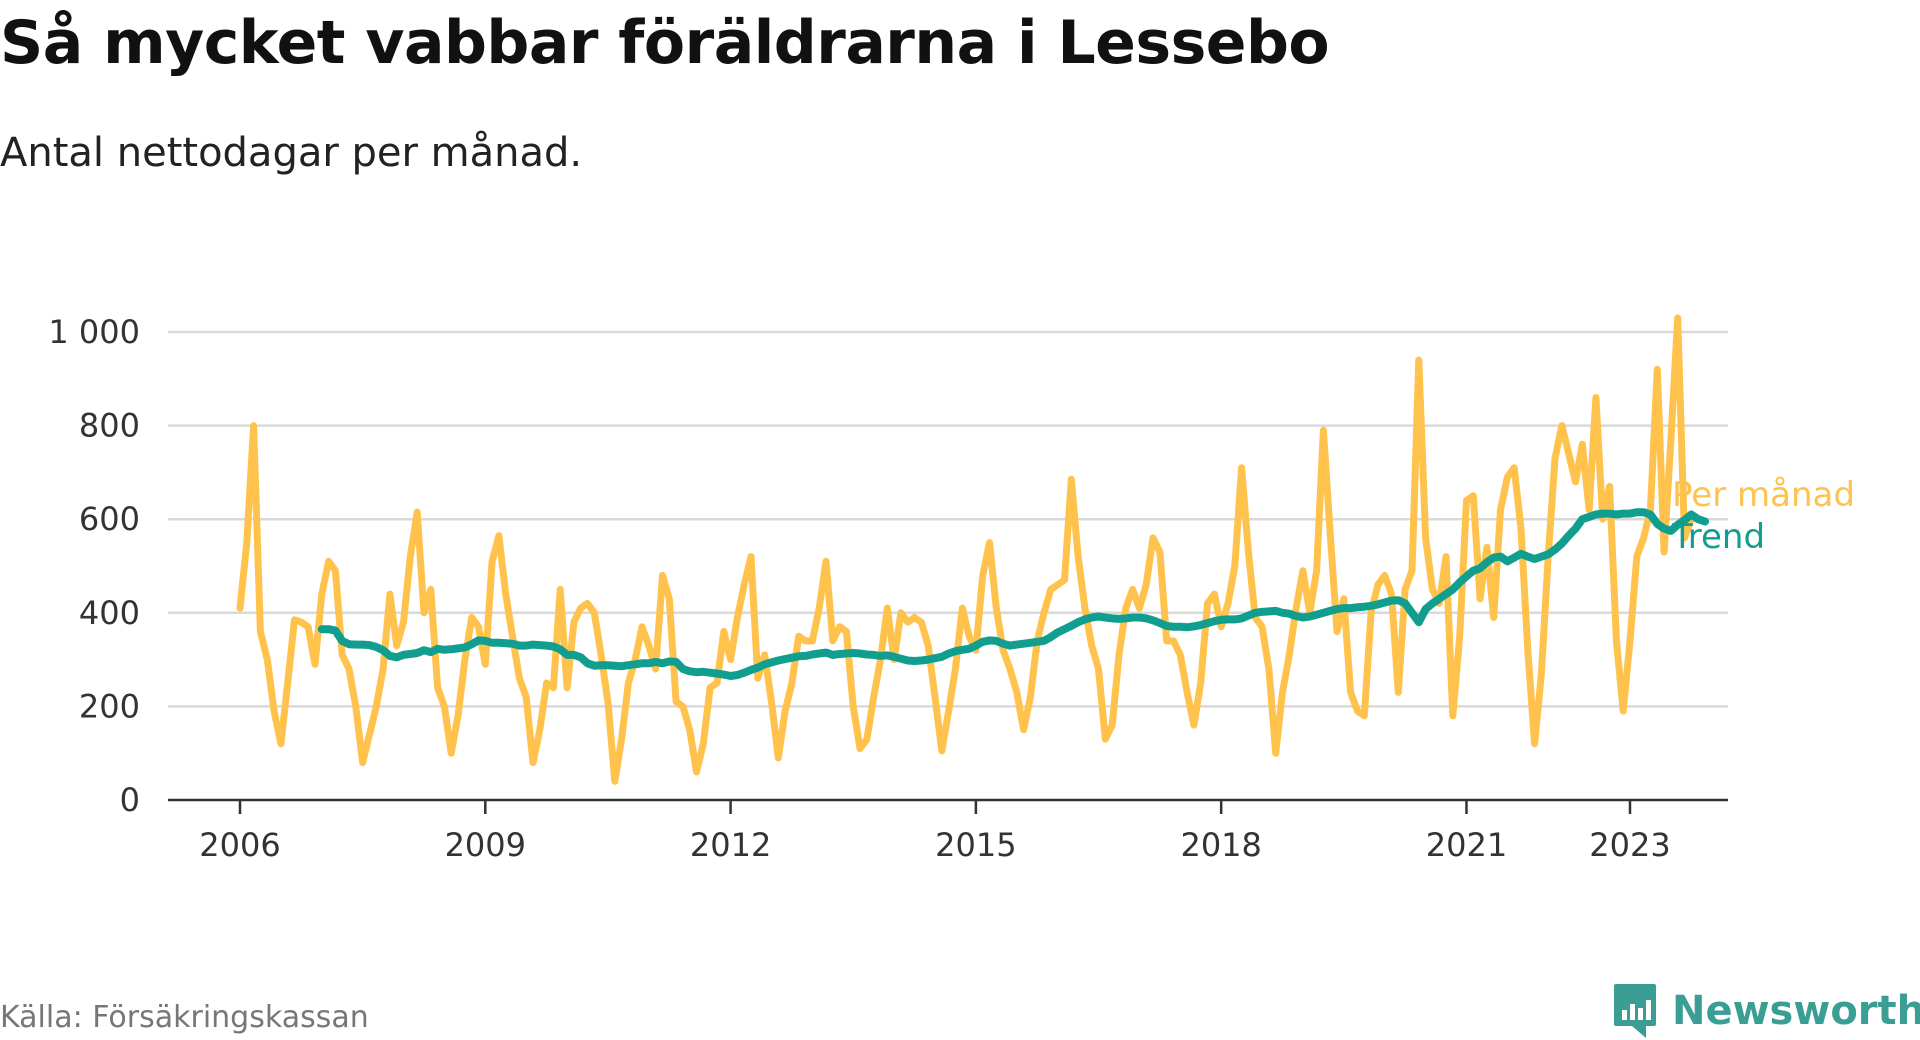  I want to click on x-tick-label: 2021, so click(1466, 845).